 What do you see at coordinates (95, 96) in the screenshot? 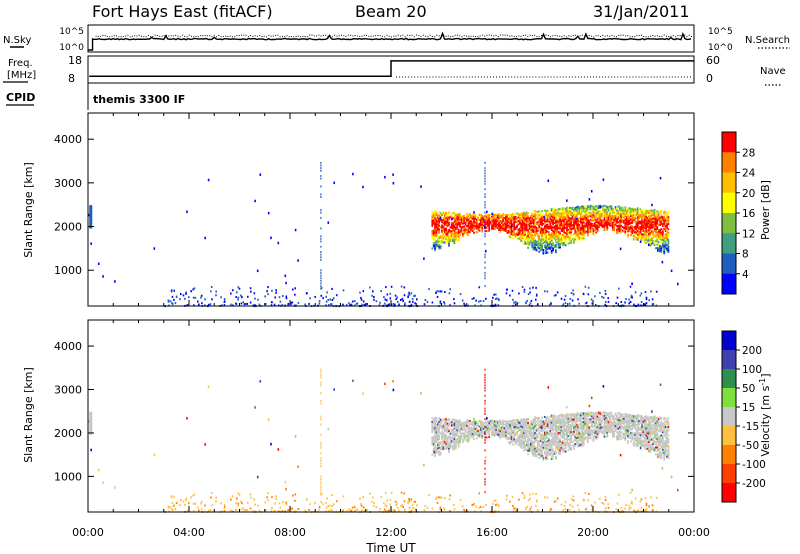
I see `cpid-panel: CPID themis 3300 IF` at bounding box center [95, 96].